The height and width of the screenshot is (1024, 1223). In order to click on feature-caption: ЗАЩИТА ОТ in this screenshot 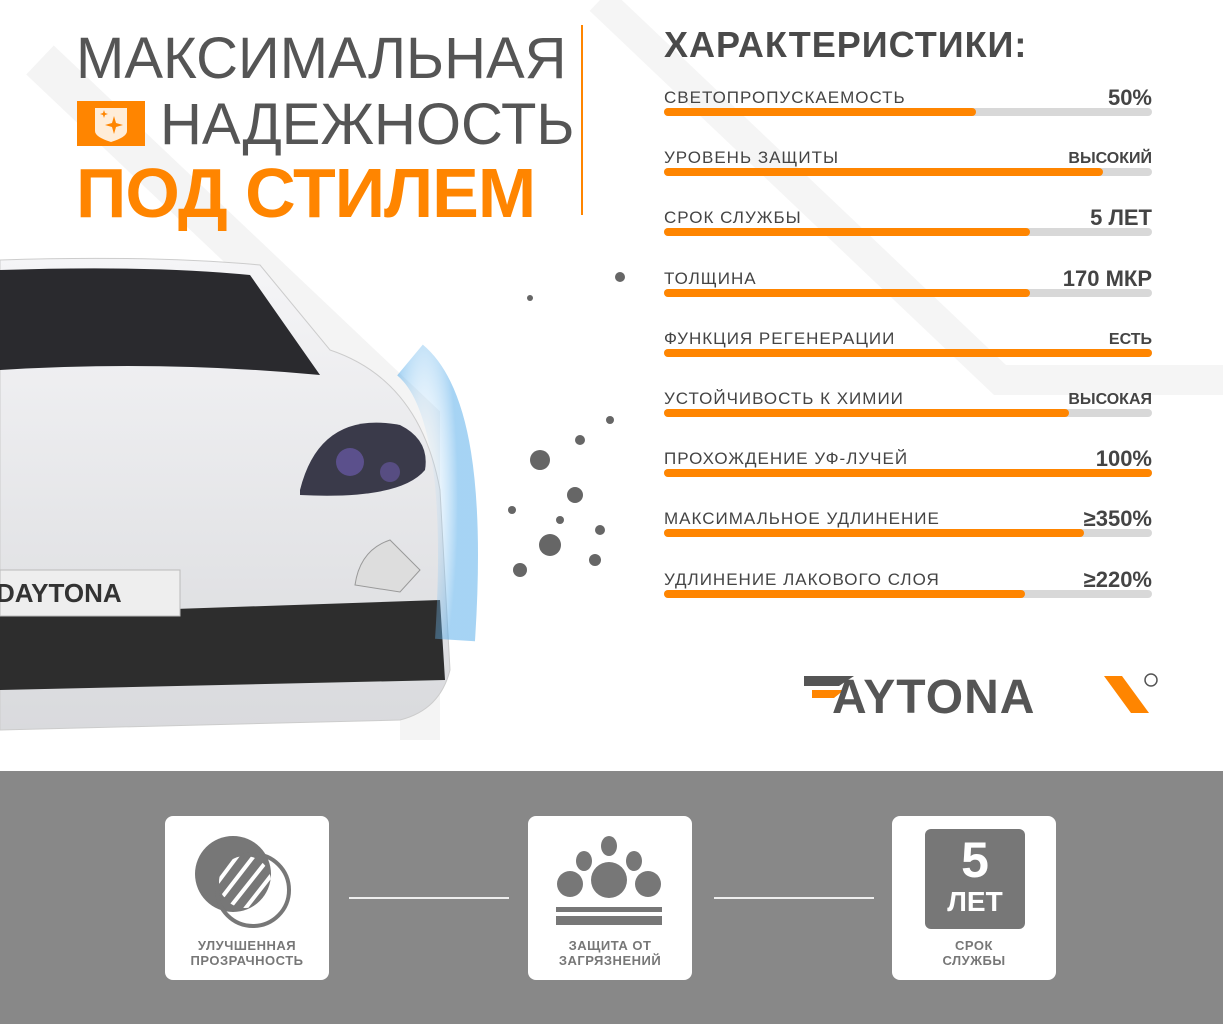, I will do `click(610, 945)`.